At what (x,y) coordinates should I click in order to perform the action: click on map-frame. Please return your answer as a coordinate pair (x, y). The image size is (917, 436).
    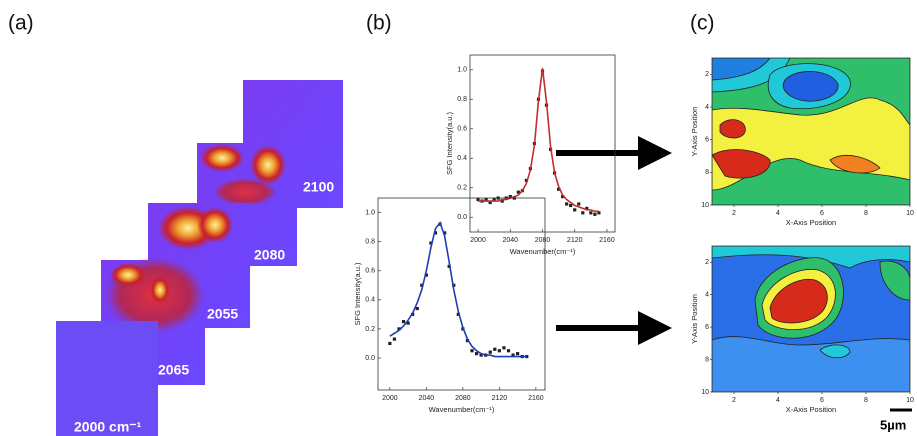
    Looking at the image, I should click on (811, 319).